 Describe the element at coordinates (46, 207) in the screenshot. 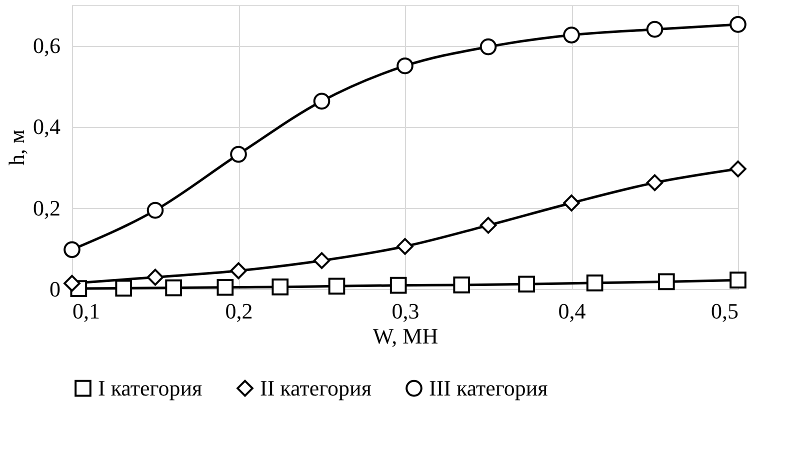

I see `y-tick-label: 0,2` at that location.